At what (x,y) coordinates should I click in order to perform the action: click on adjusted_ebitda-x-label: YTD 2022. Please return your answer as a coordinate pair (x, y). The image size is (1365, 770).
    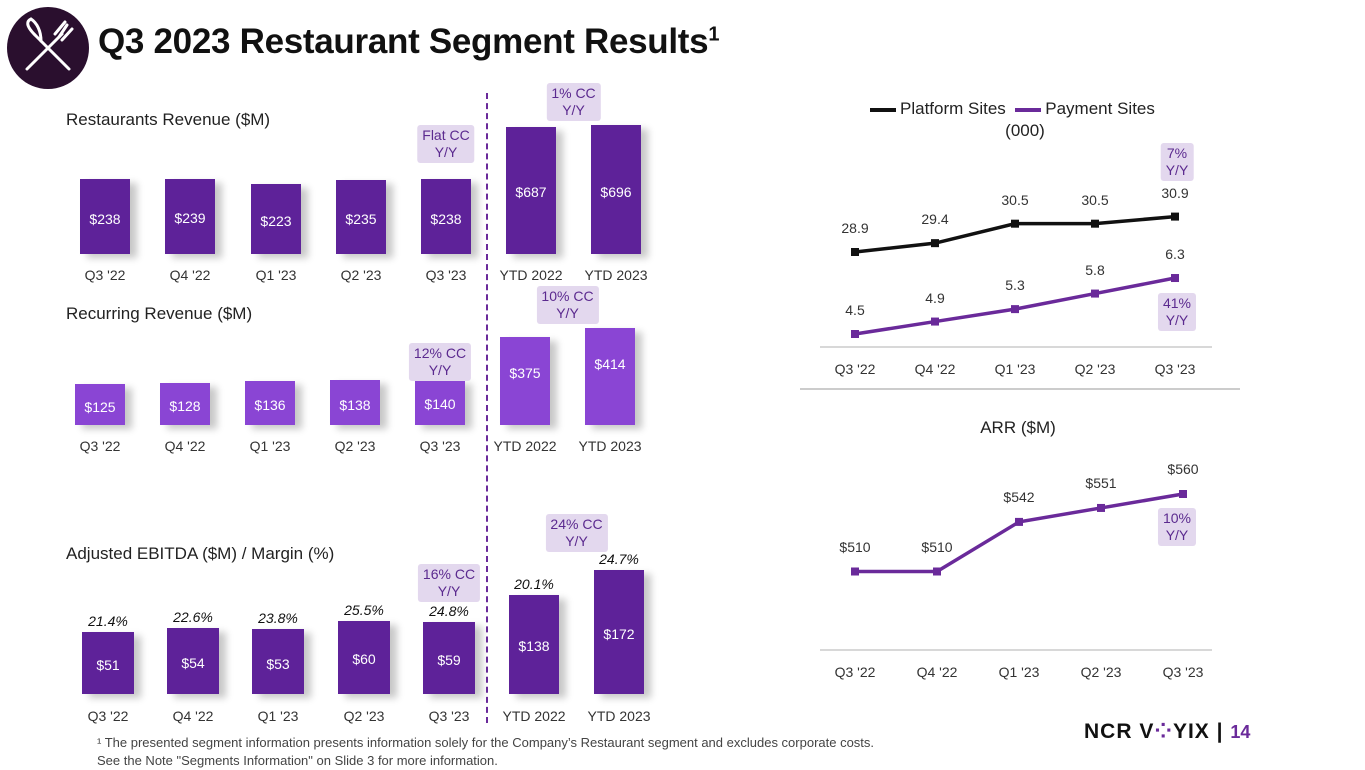
    Looking at the image, I should click on (534, 716).